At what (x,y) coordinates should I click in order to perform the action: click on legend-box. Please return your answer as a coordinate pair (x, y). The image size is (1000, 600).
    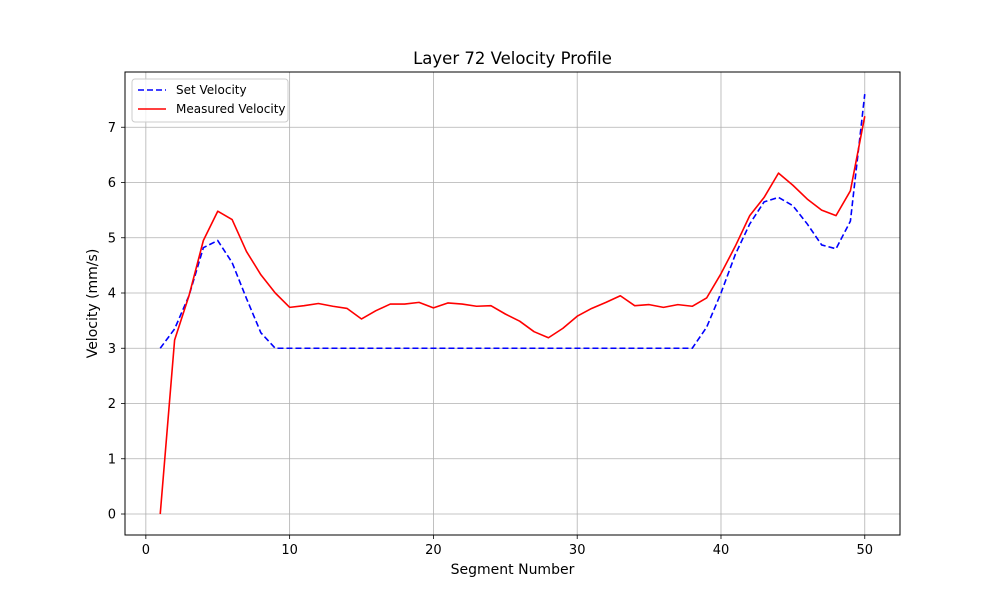
    Looking at the image, I should click on (210, 100).